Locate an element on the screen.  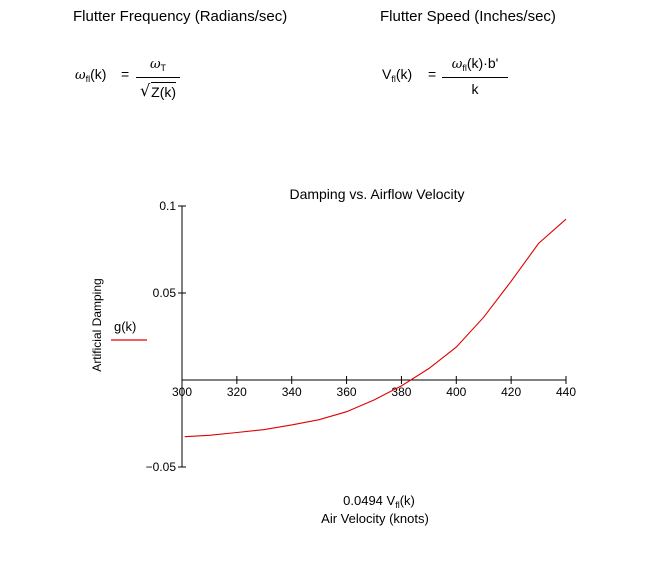
numerator-rest: (k)·b' is located at coordinates (482, 63).